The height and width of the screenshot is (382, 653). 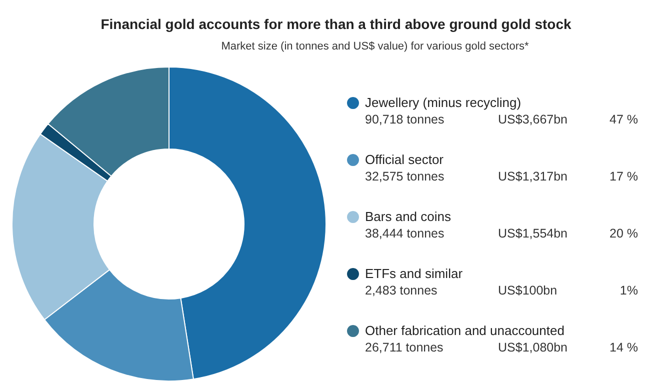 What do you see at coordinates (624, 119) in the screenshot?
I see `text: 47 %` at bounding box center [624, 119].